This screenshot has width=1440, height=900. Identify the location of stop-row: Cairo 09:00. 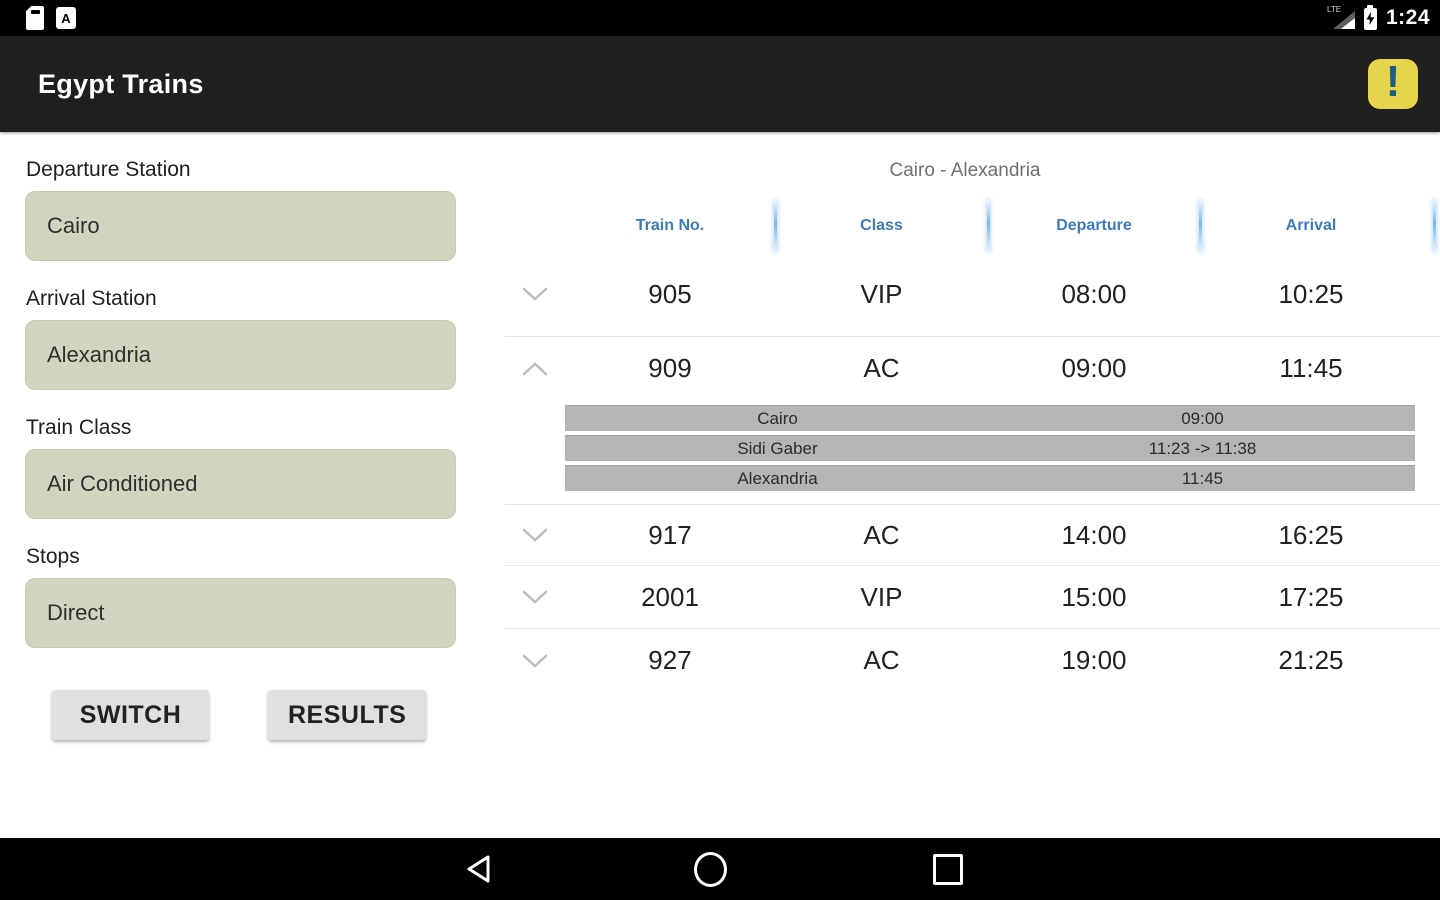
(990, 418).